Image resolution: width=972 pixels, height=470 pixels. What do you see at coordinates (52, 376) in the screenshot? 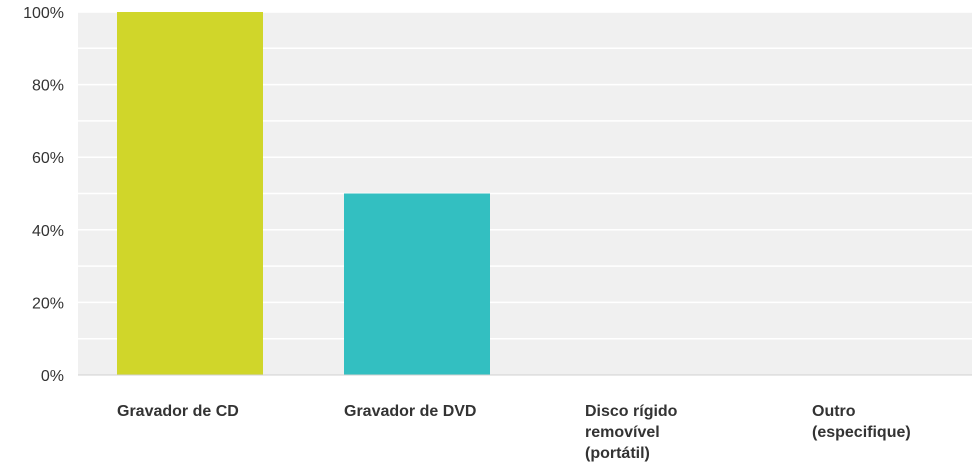
I see `y-tick-label: 0%` at bounding box center [52, 376].